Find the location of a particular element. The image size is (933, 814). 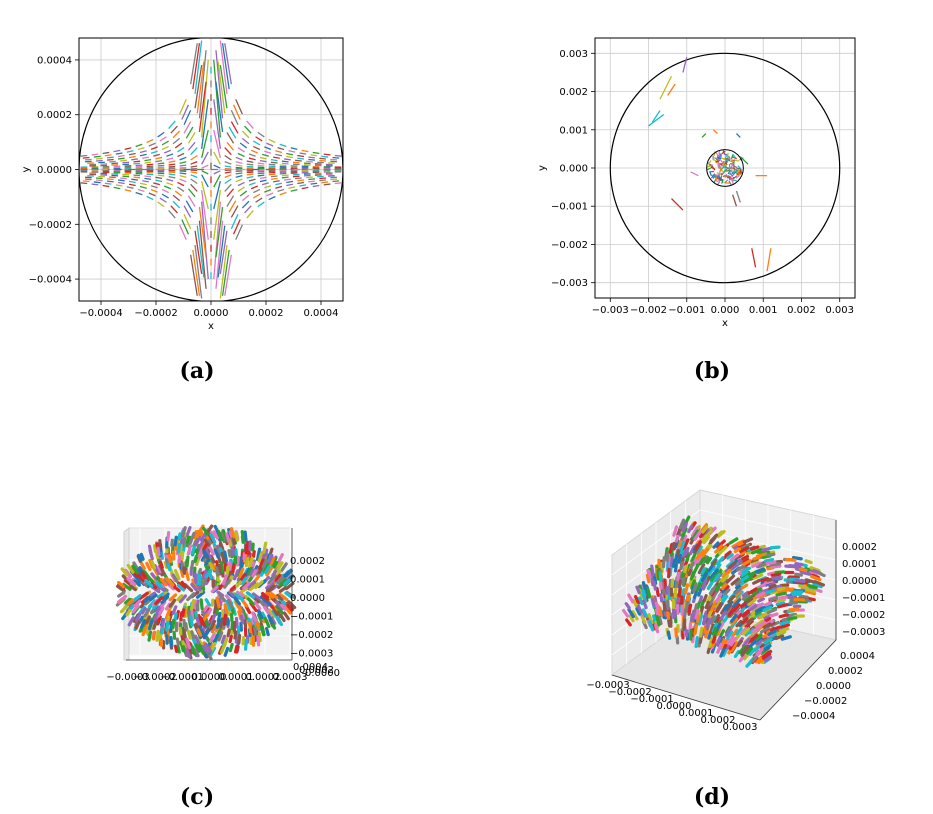

x-tick-label: 0.0000 is located at coordinates (209, 677).